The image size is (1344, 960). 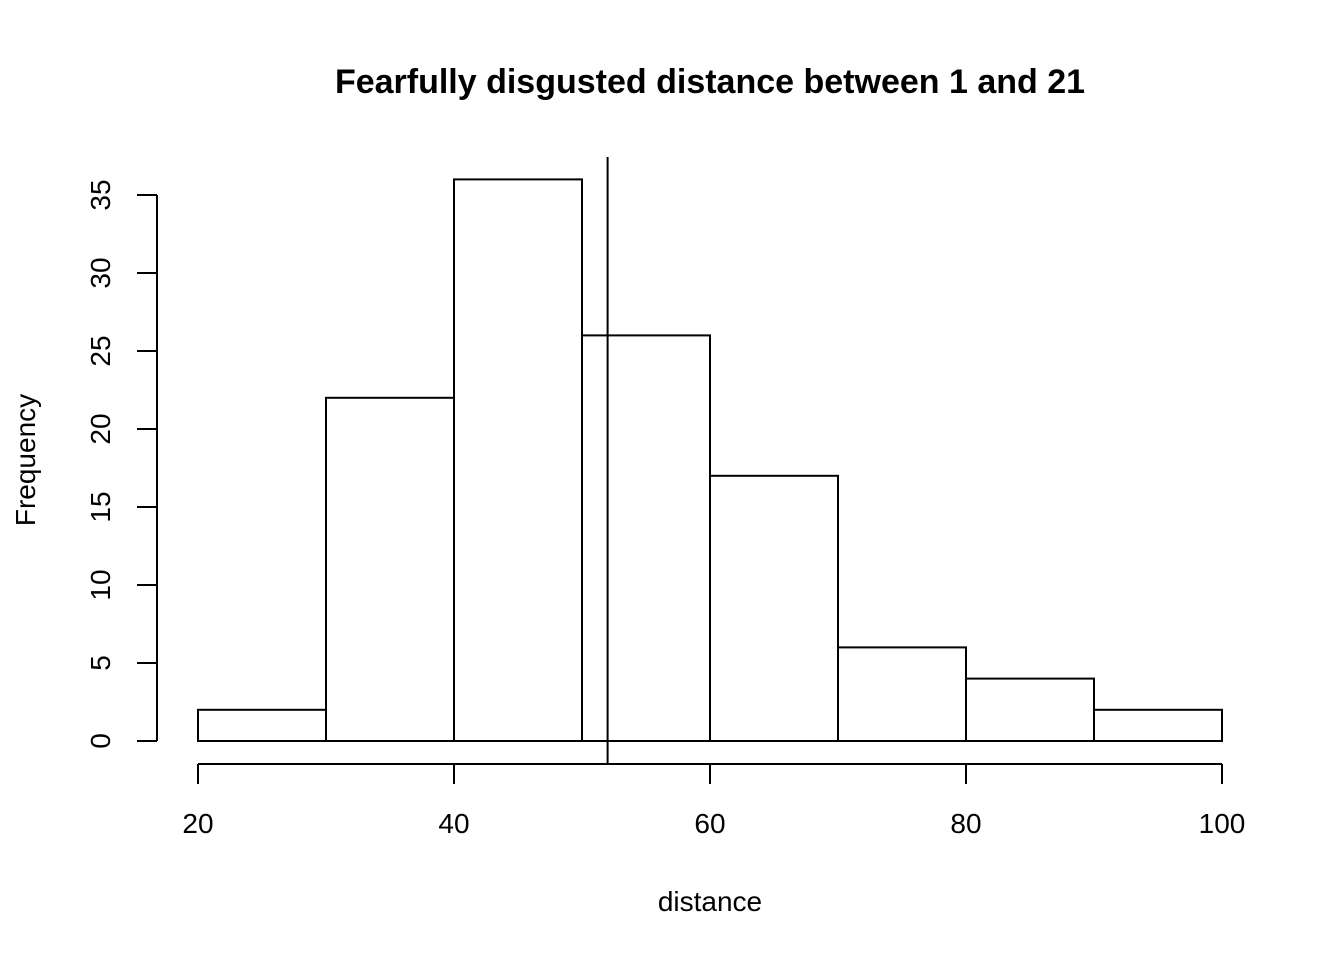 What do you see at coordinates (714, 801) in the screenshot?
I see `x-axis: 20 40 60 80 100` at bounding box center [714, 801].